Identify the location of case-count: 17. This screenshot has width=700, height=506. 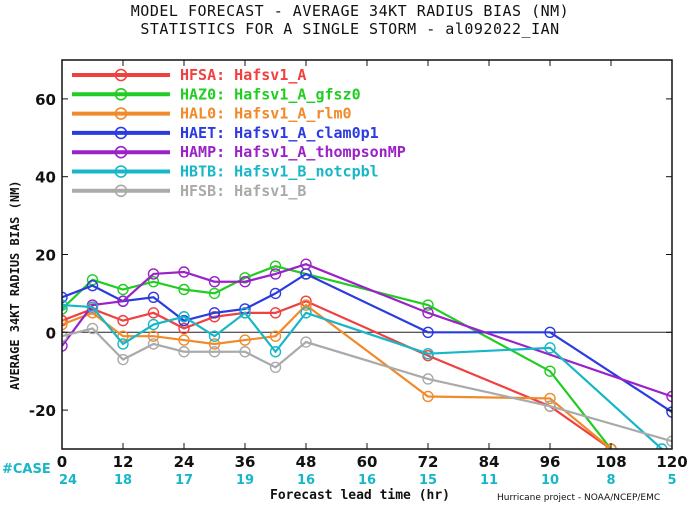
(184, 480).